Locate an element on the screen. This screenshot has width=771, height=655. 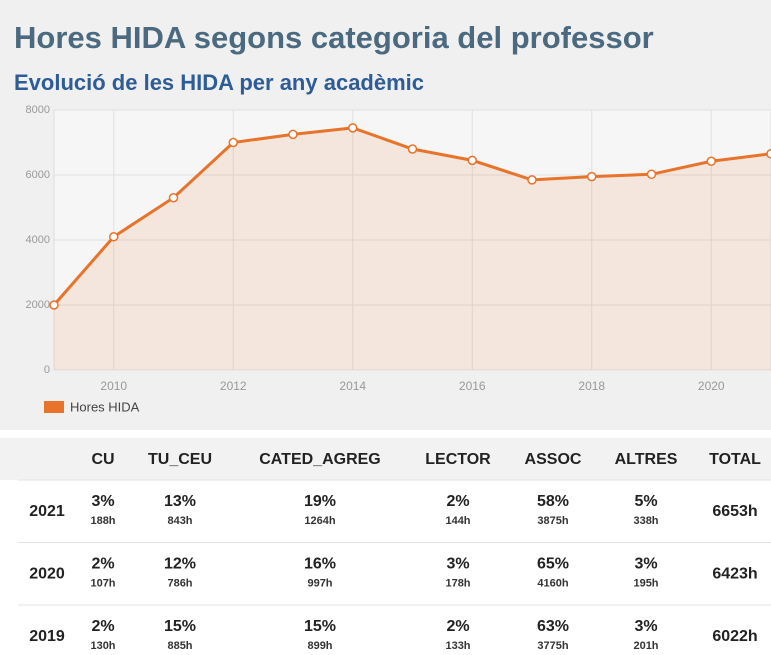
y-tick-label: 6000 is located at coordinates (38, 175).